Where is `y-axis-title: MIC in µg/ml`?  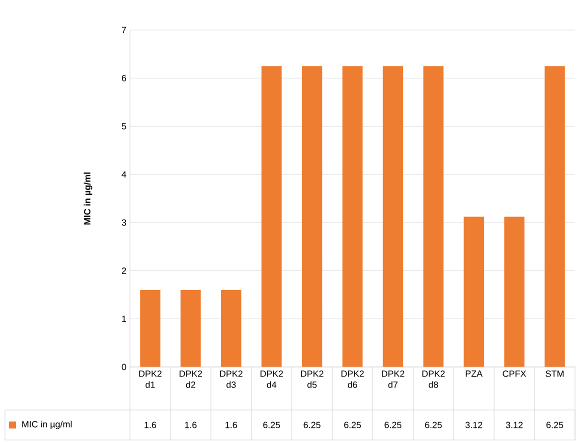 y-axis-title: MIC in µg/ml is located at coordinates (88, 198).